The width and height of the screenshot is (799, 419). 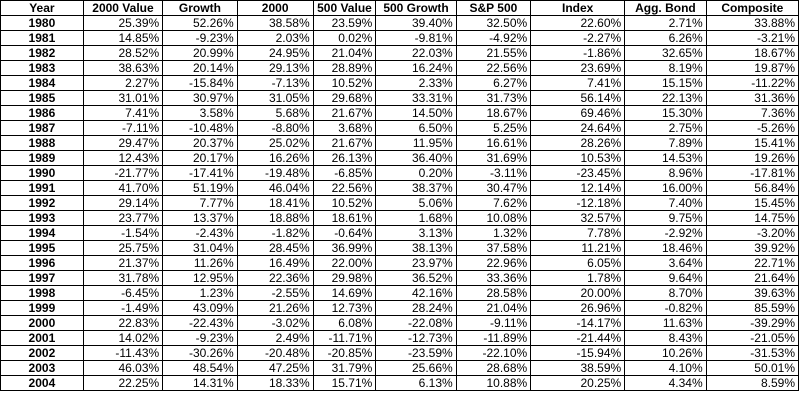 I want to click on value-cell: -30.26%, so click(x=200, y=353).